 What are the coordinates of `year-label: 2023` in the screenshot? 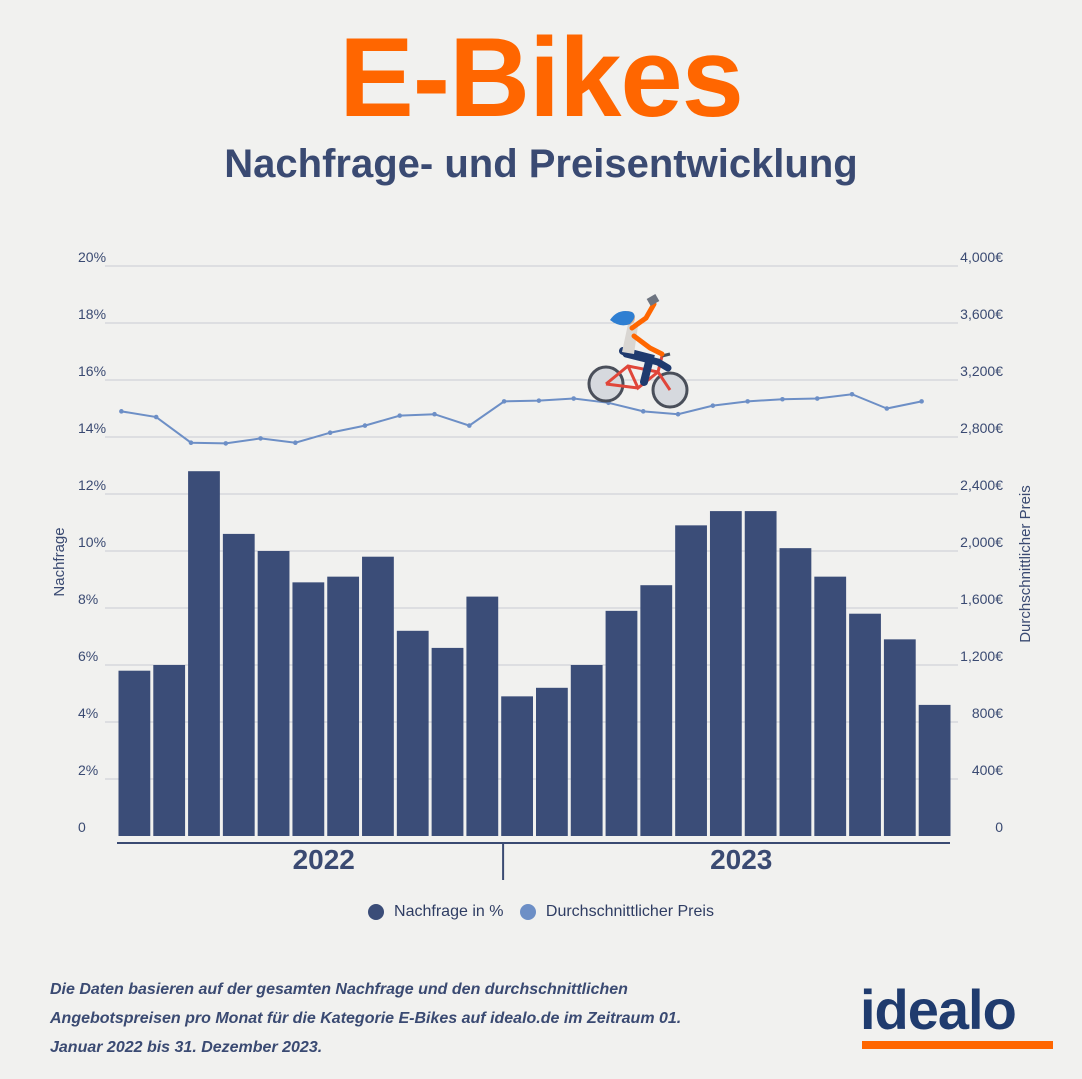 It's located at (741, 859).